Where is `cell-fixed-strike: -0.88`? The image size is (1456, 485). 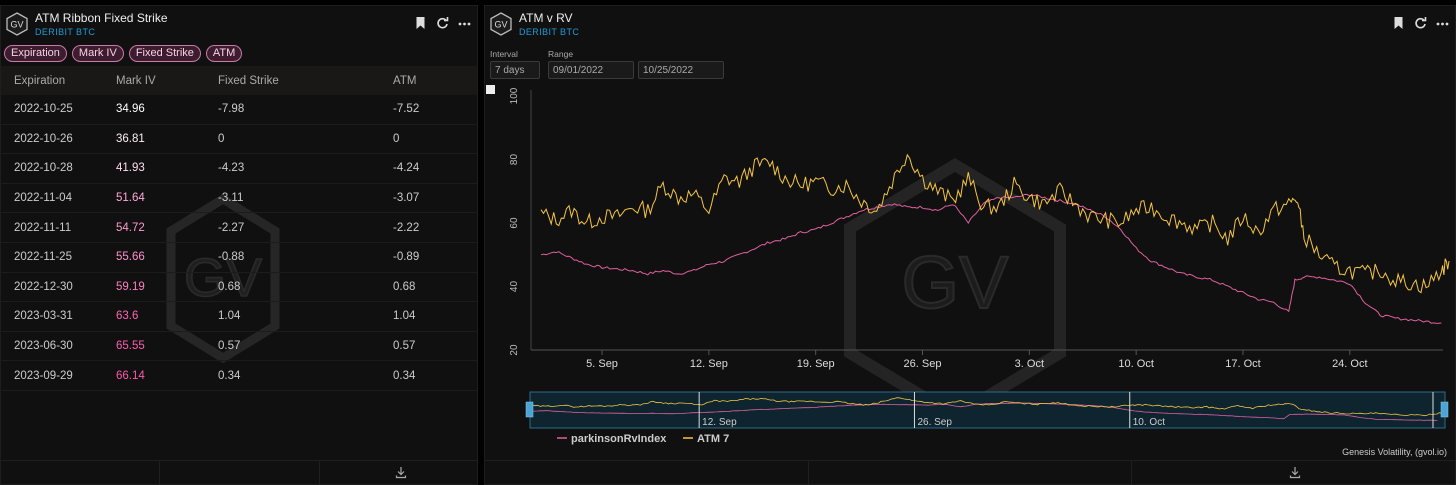
cell-fixed-strike: -0.88 is located at coordinates (231, 257).